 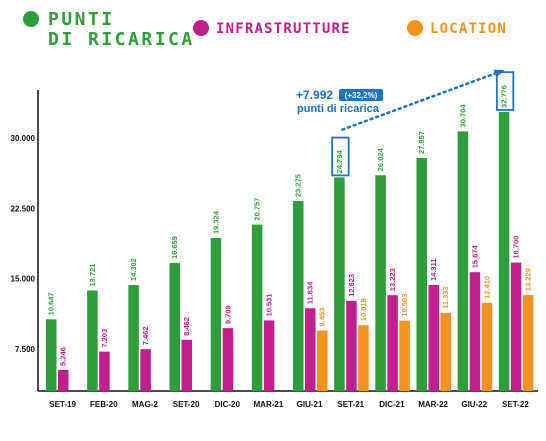 I want to click on legend-label-punti-di-ricarica: PUNTI DI RICARICA, so click(x=121, y=29).